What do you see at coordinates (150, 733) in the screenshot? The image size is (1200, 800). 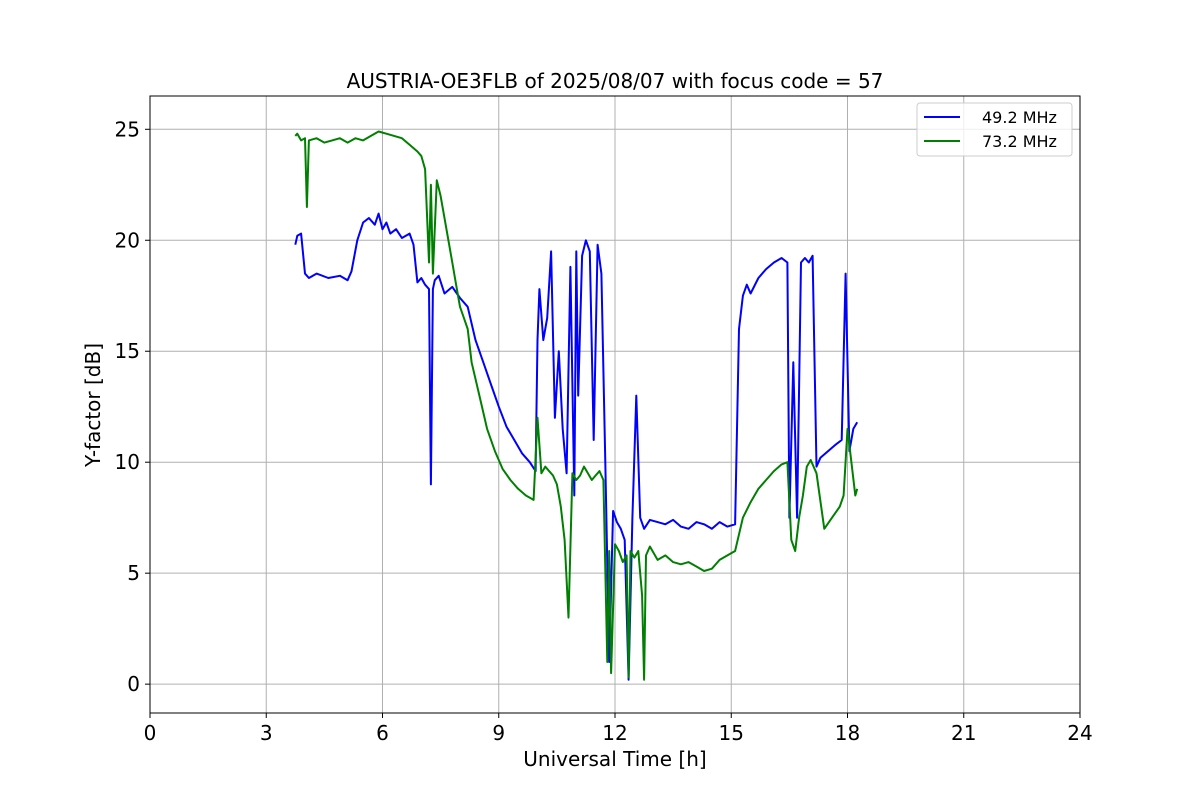 I see `x-tick-label: 0` at bounding box center [150, 733].